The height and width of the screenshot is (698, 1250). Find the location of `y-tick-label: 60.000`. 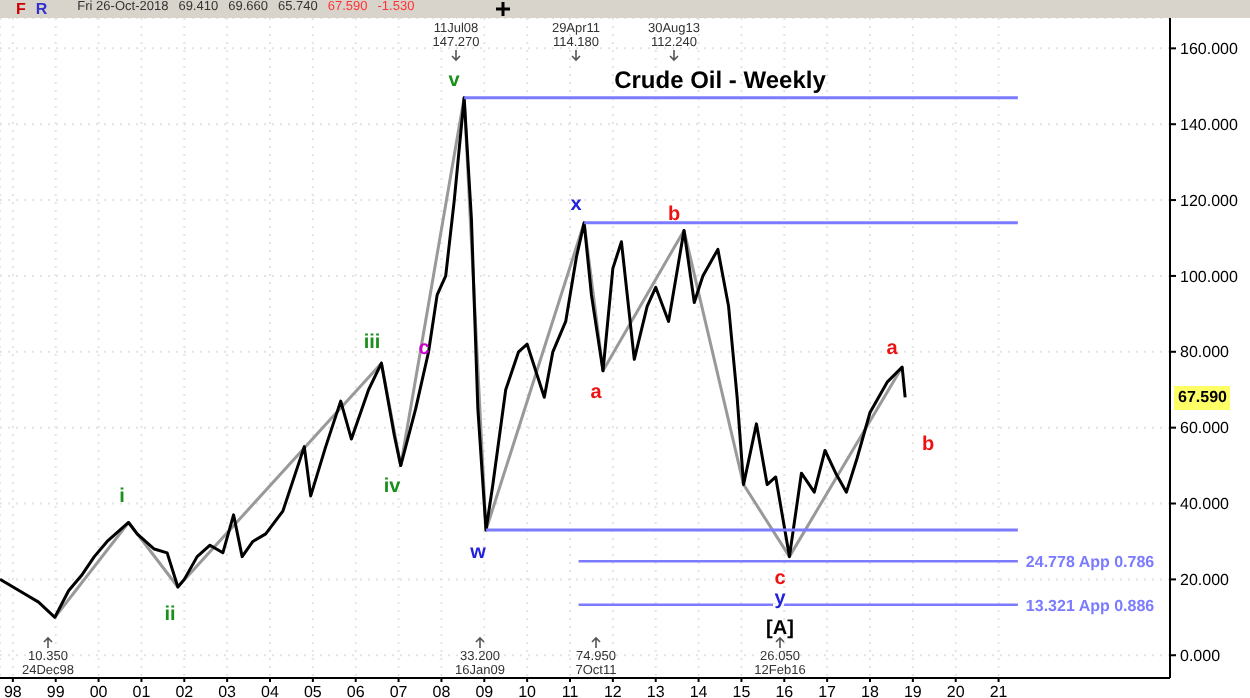

y-tick-label: 60.000 is located at coordinates (1205, 428).